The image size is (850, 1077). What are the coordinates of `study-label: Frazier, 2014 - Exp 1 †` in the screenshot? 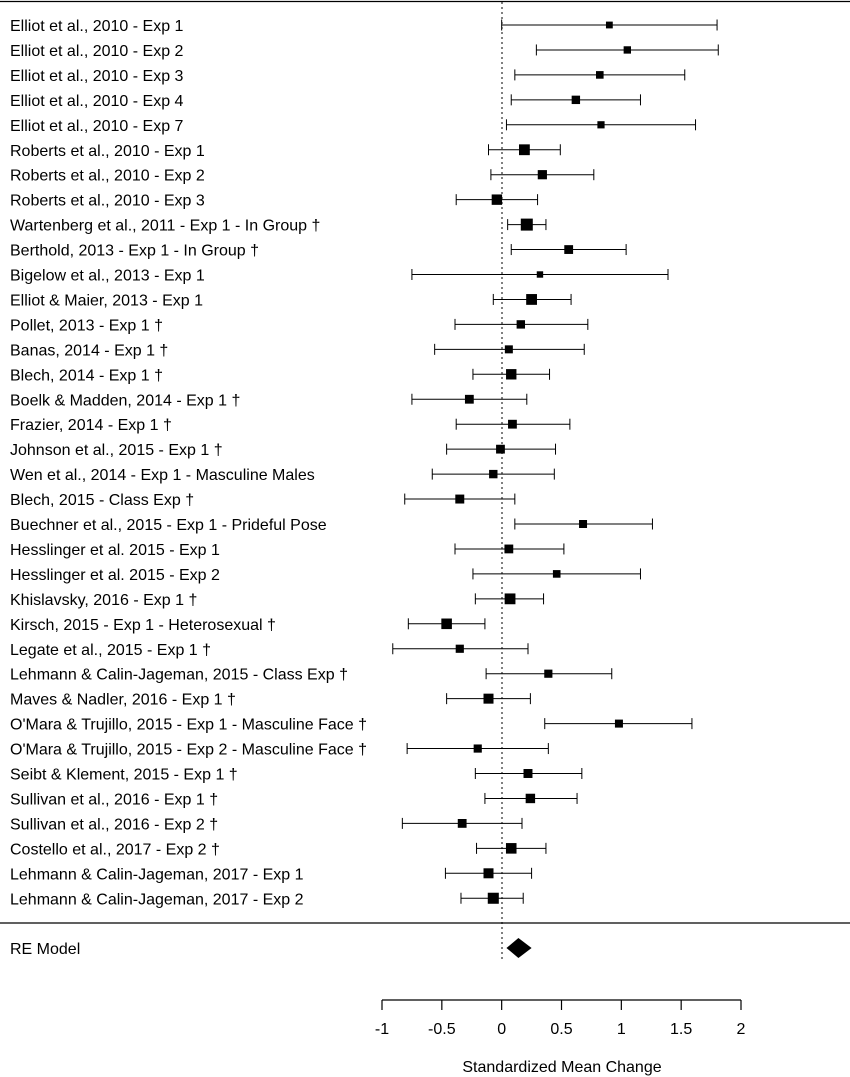 It's located at (91, 425).